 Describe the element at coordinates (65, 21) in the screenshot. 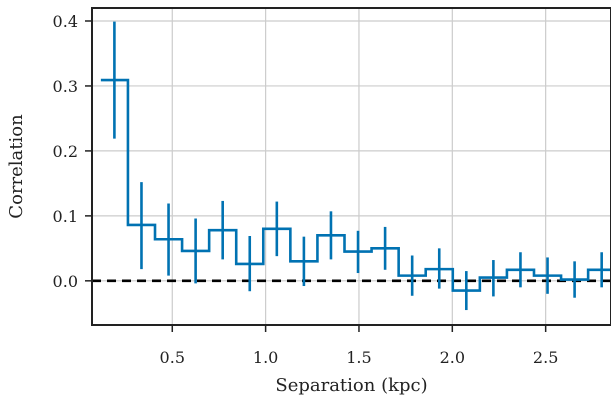

I see `y-tick-label: 0.4` at that location.